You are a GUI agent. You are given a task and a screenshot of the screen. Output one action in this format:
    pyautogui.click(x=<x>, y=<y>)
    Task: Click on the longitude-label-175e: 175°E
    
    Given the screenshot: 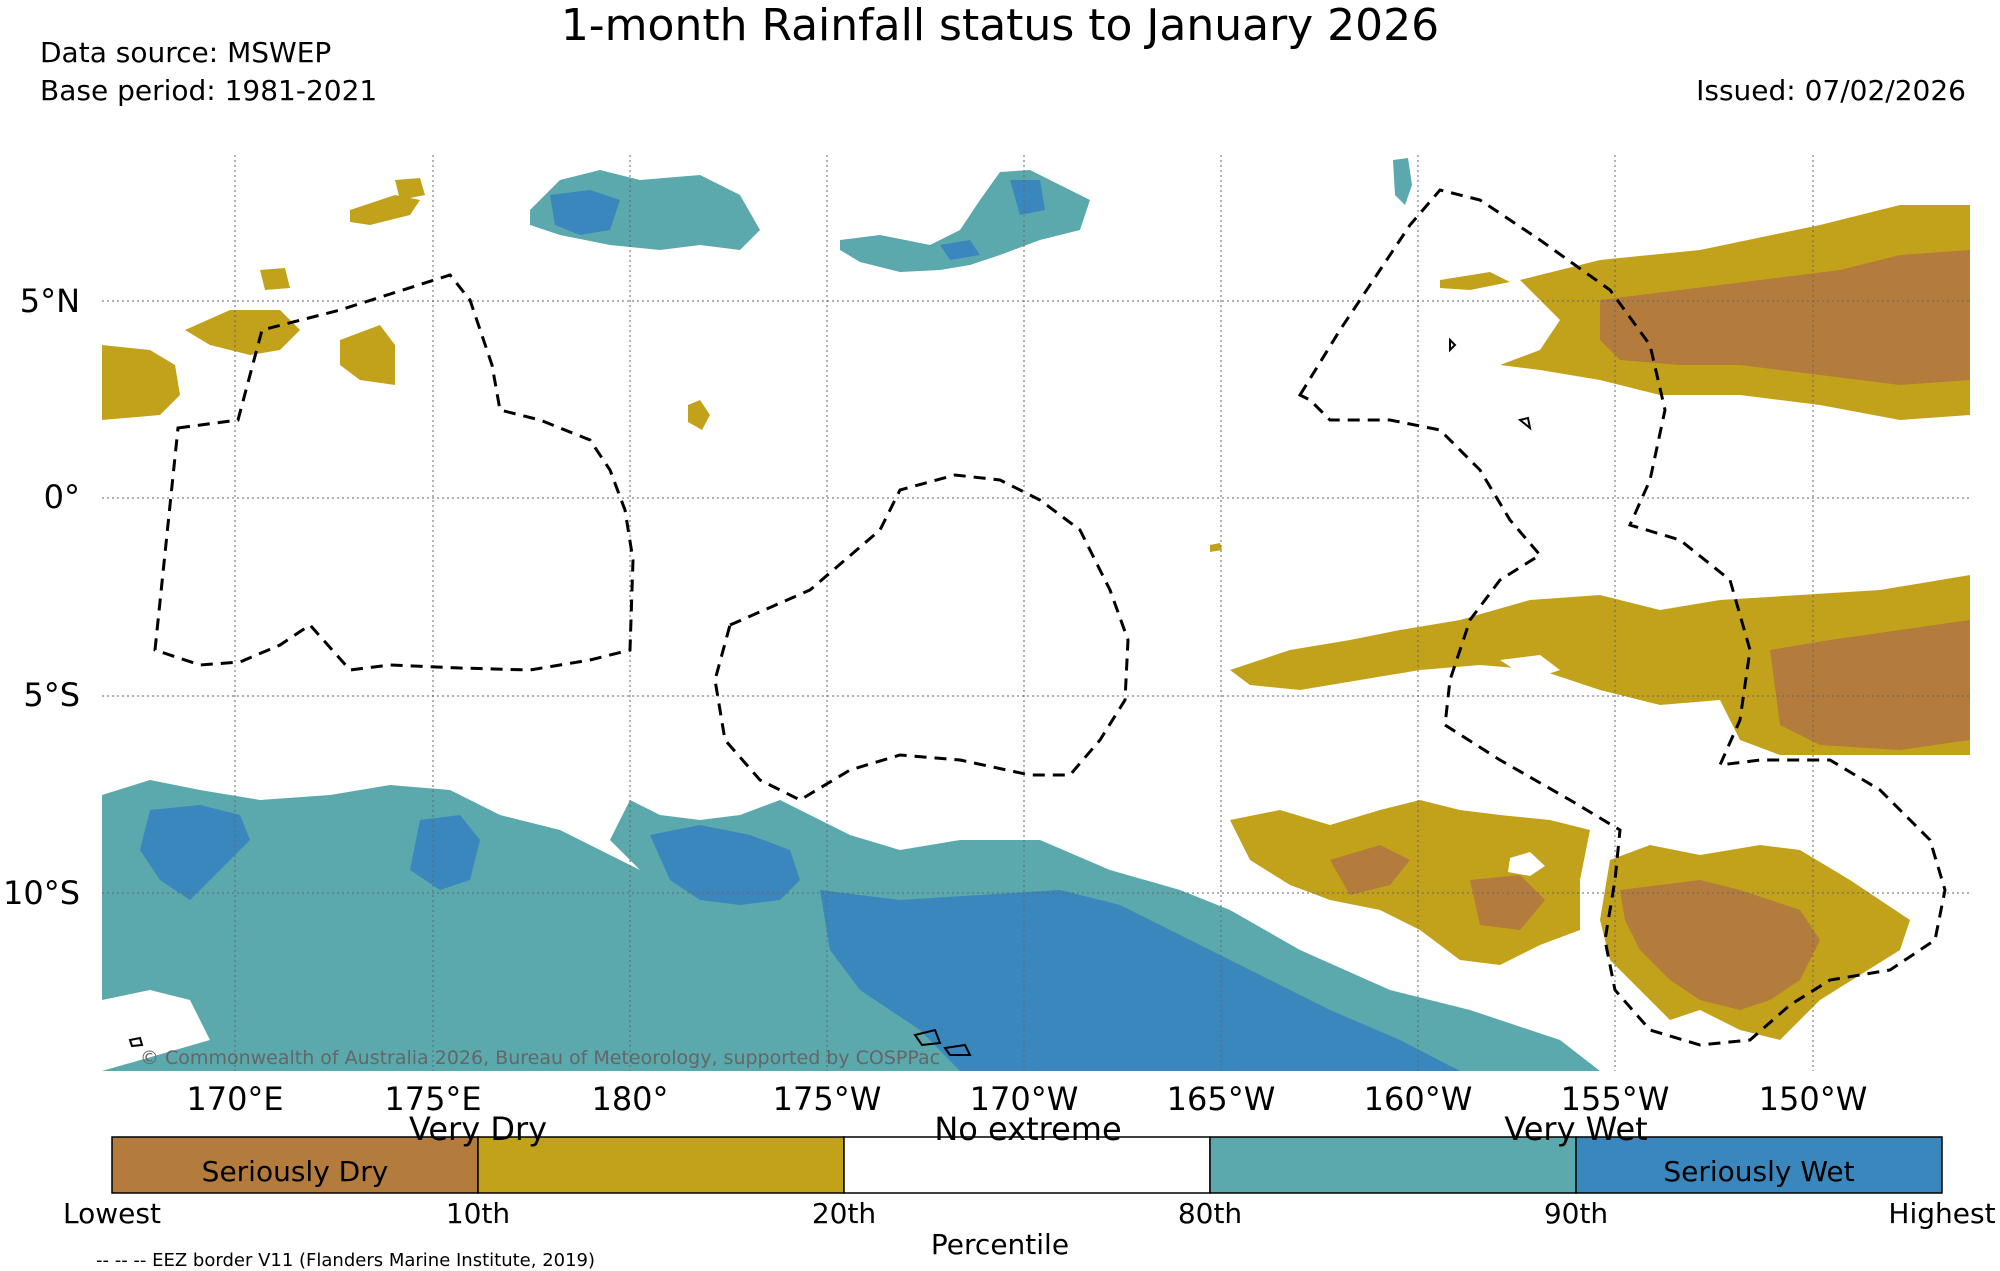 What is the action you would take?
    pyautogui.click(x=433, y=1099)
    